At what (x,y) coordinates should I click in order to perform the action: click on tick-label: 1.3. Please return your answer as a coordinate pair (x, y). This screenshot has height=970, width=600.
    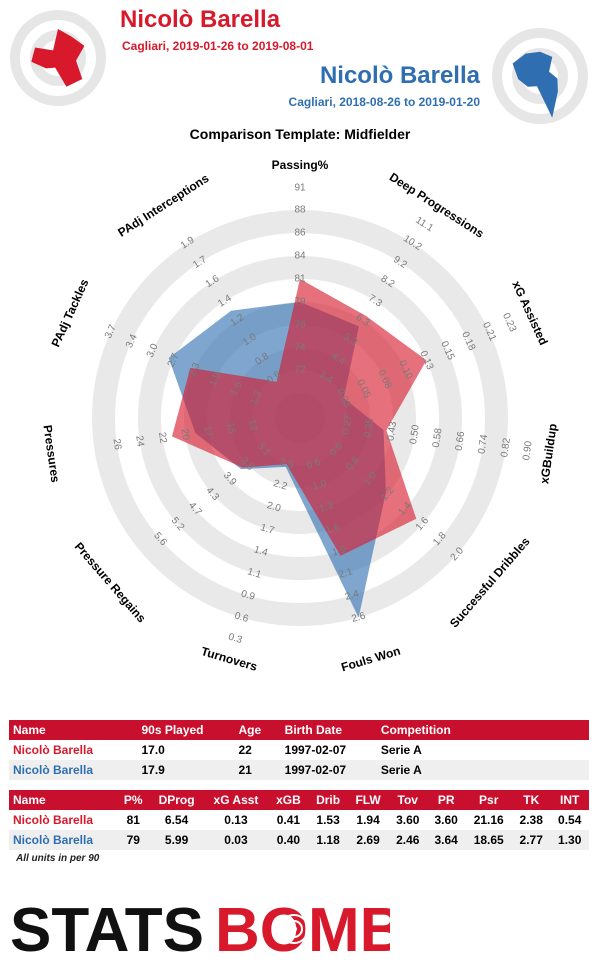
    Looking at the image, I should click on (257, 398).